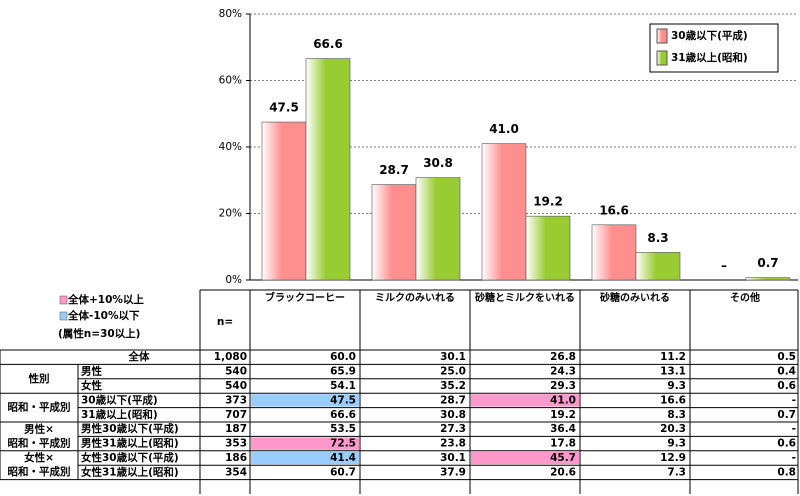 This screenshot has height=496, width=800. What do you see at coordinates (563, 472) in the screenshot?
I see `value-cell: 20.6` at bounding box center [563, 472].